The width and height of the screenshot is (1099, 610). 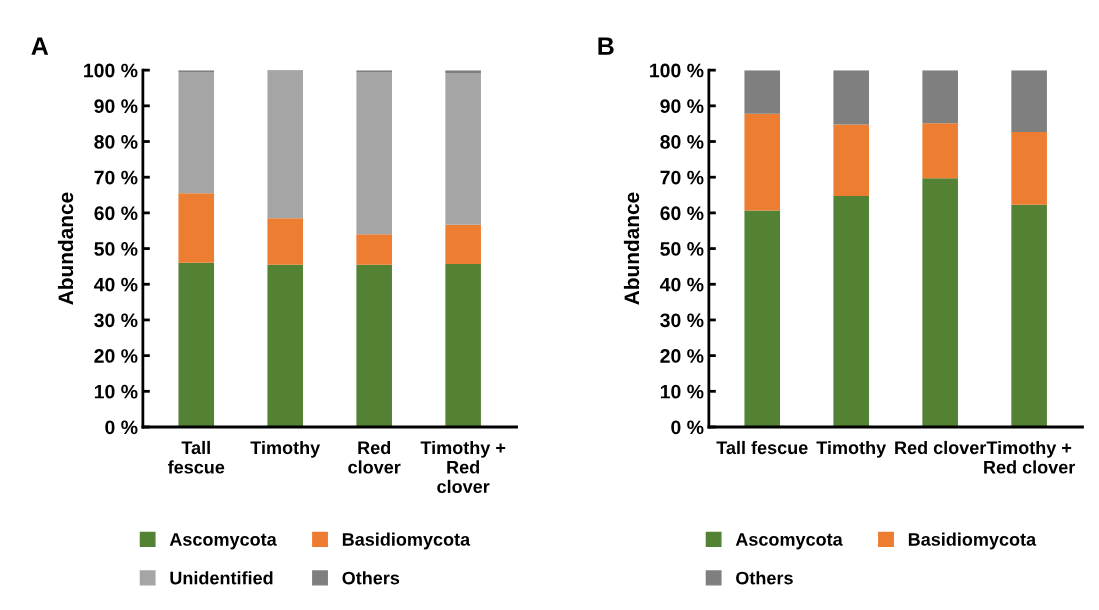 What do you see at coordinates (40, 46) in the screenshot?
I see `chart-title: A` at bounding box center [40, 46].